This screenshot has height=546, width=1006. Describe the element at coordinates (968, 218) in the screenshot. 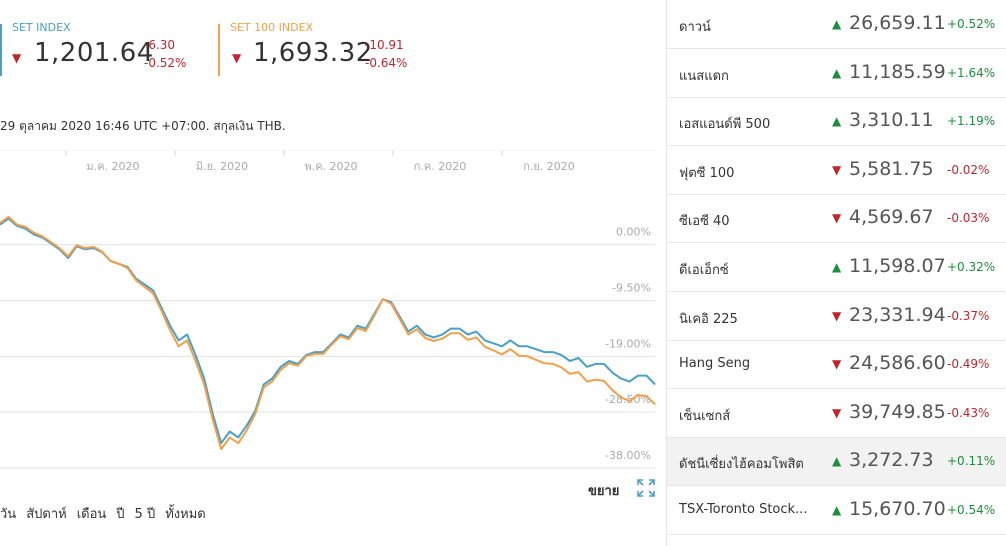

I see `market-change-pct: -0.03%` at that location.